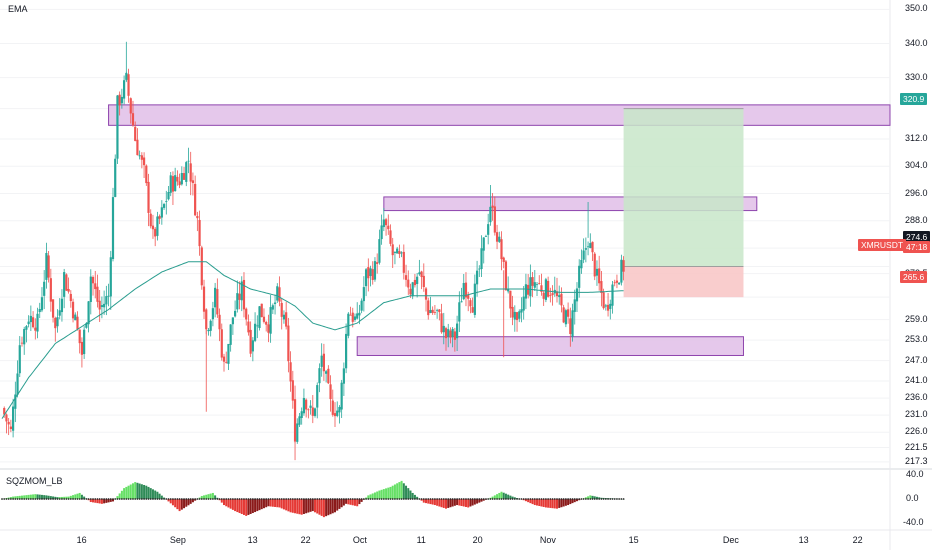  What do you see at coordinates (916, 137) in the screenshot?
I see `price-tick-label: 312.0` at bounding box center [916, 137].